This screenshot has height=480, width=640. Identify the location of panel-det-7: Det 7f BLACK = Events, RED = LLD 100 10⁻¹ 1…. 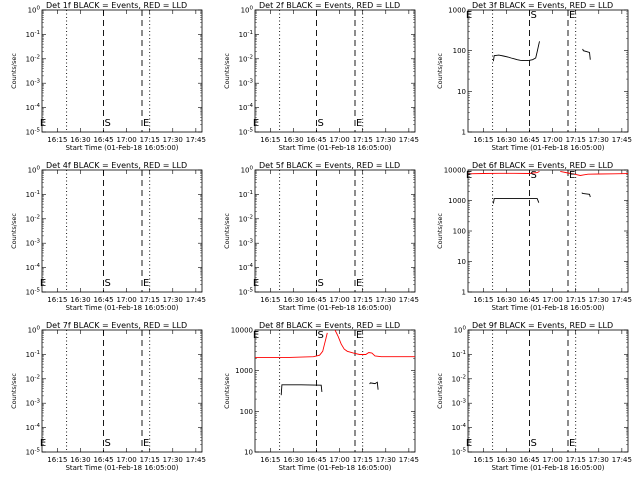
(108, 396).